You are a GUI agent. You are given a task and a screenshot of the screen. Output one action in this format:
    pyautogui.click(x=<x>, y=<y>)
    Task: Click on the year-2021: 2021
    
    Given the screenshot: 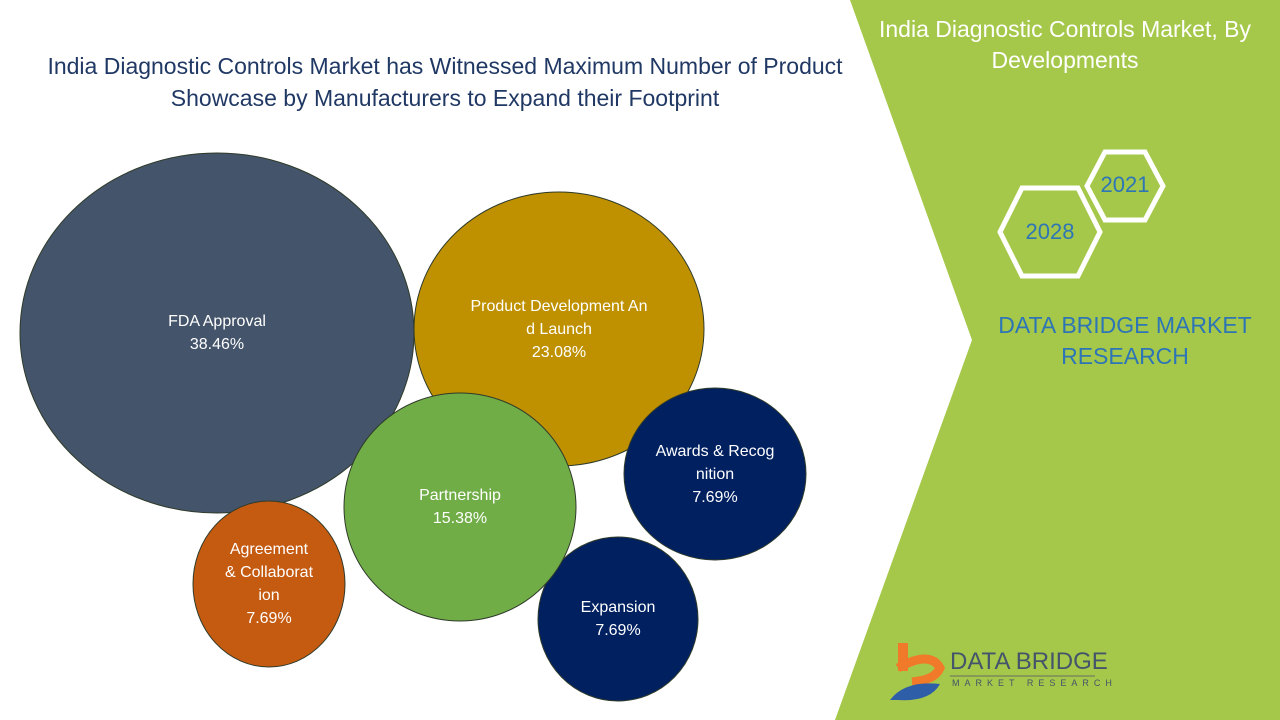 What is the action you would take?
    pyautogui.click(x=1125, y=184)
    